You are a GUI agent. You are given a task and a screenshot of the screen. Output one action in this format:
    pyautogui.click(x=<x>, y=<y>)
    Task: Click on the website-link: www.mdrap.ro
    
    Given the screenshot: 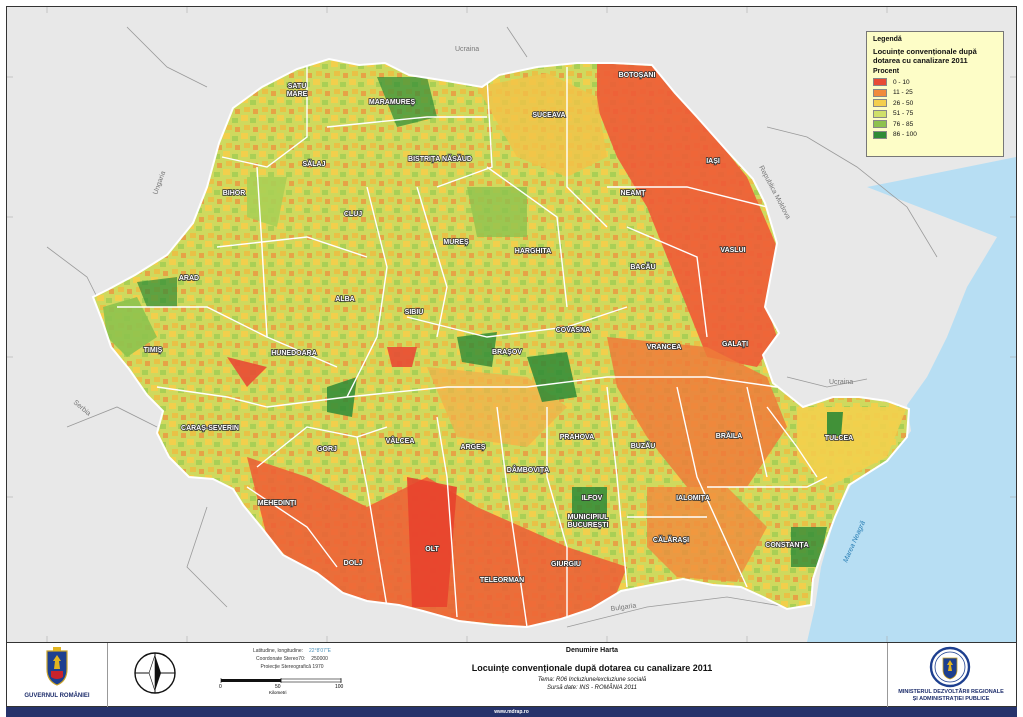 What is the action you would take?
    pyautogui.click(x=511, y=712)
    